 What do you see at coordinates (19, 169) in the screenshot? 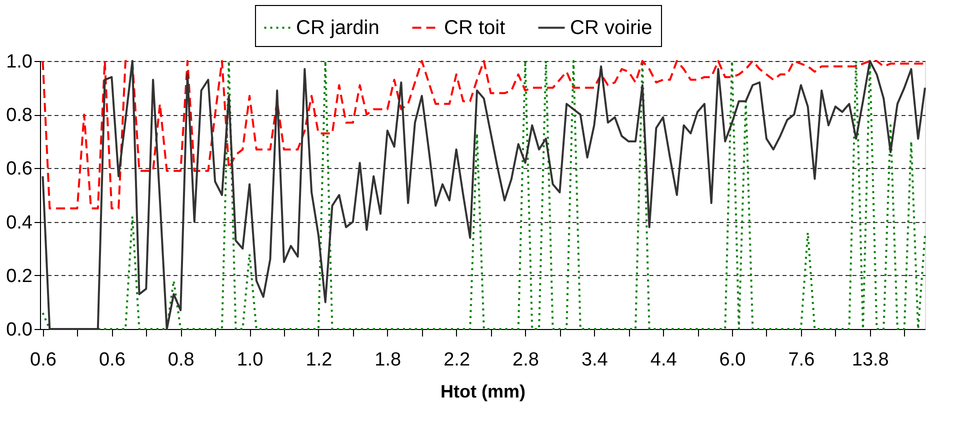
I see `y-tick-label: 0.6` at bounding box center [19, 169].